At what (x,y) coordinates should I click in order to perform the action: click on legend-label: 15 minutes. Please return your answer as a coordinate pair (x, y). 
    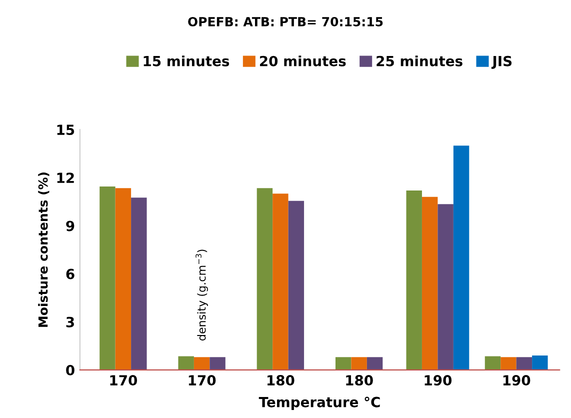
    Looking at the image, I should click on (187, 61).